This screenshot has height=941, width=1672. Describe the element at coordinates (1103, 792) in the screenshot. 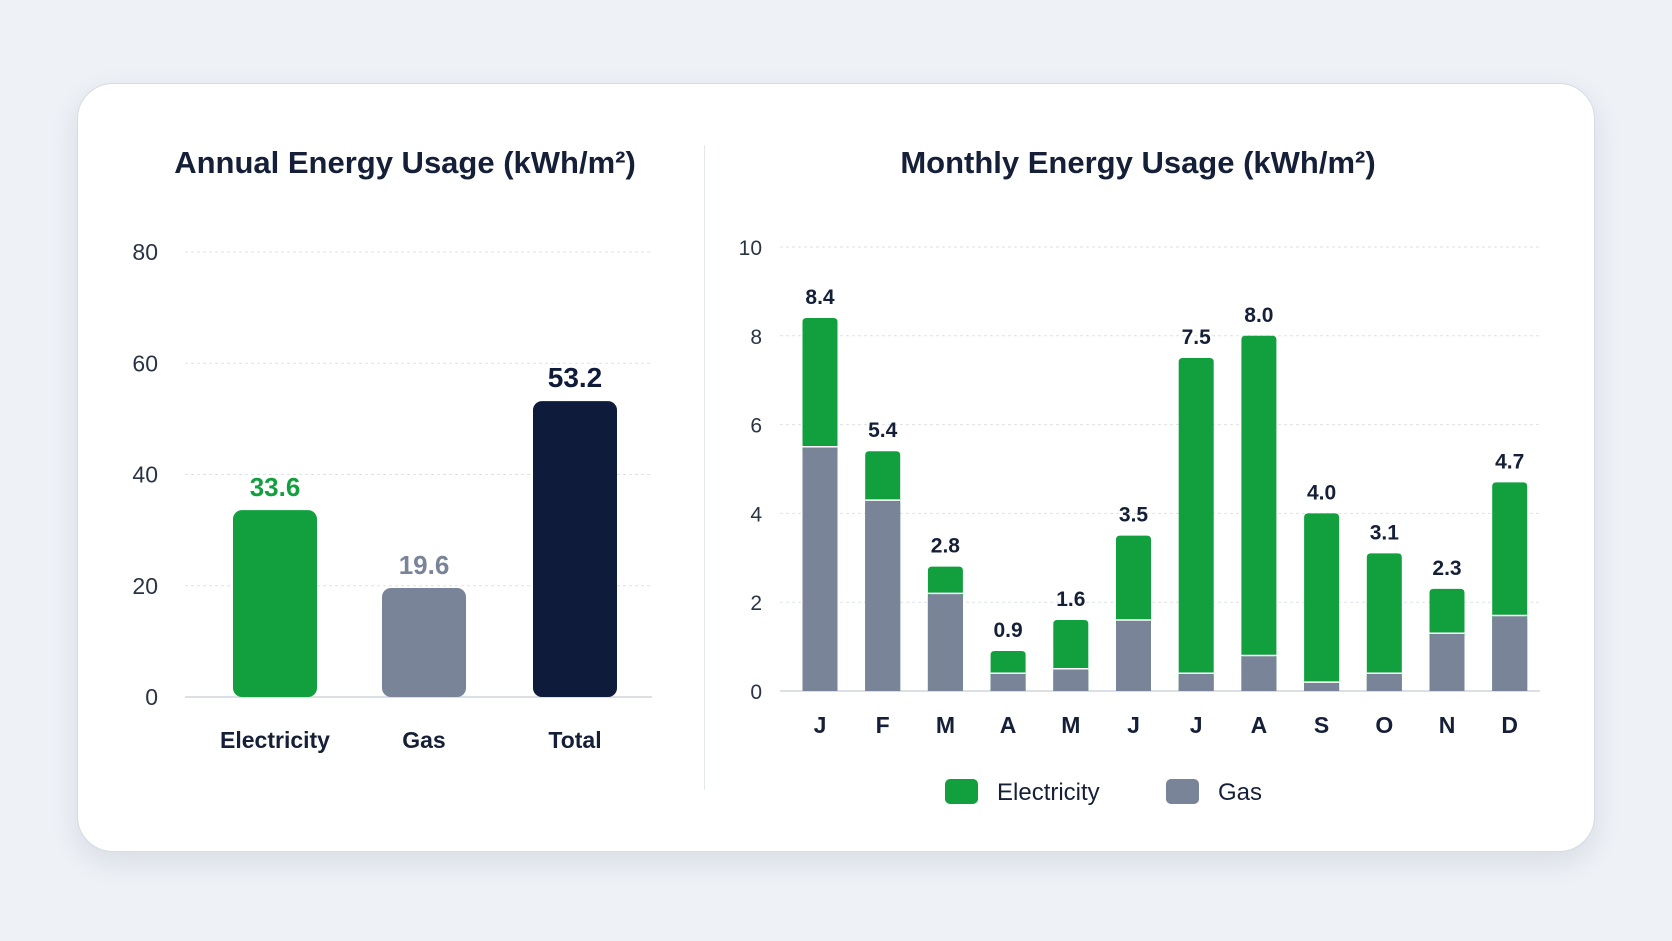

I see `monthly-legend: Electricity Gas` at that location.